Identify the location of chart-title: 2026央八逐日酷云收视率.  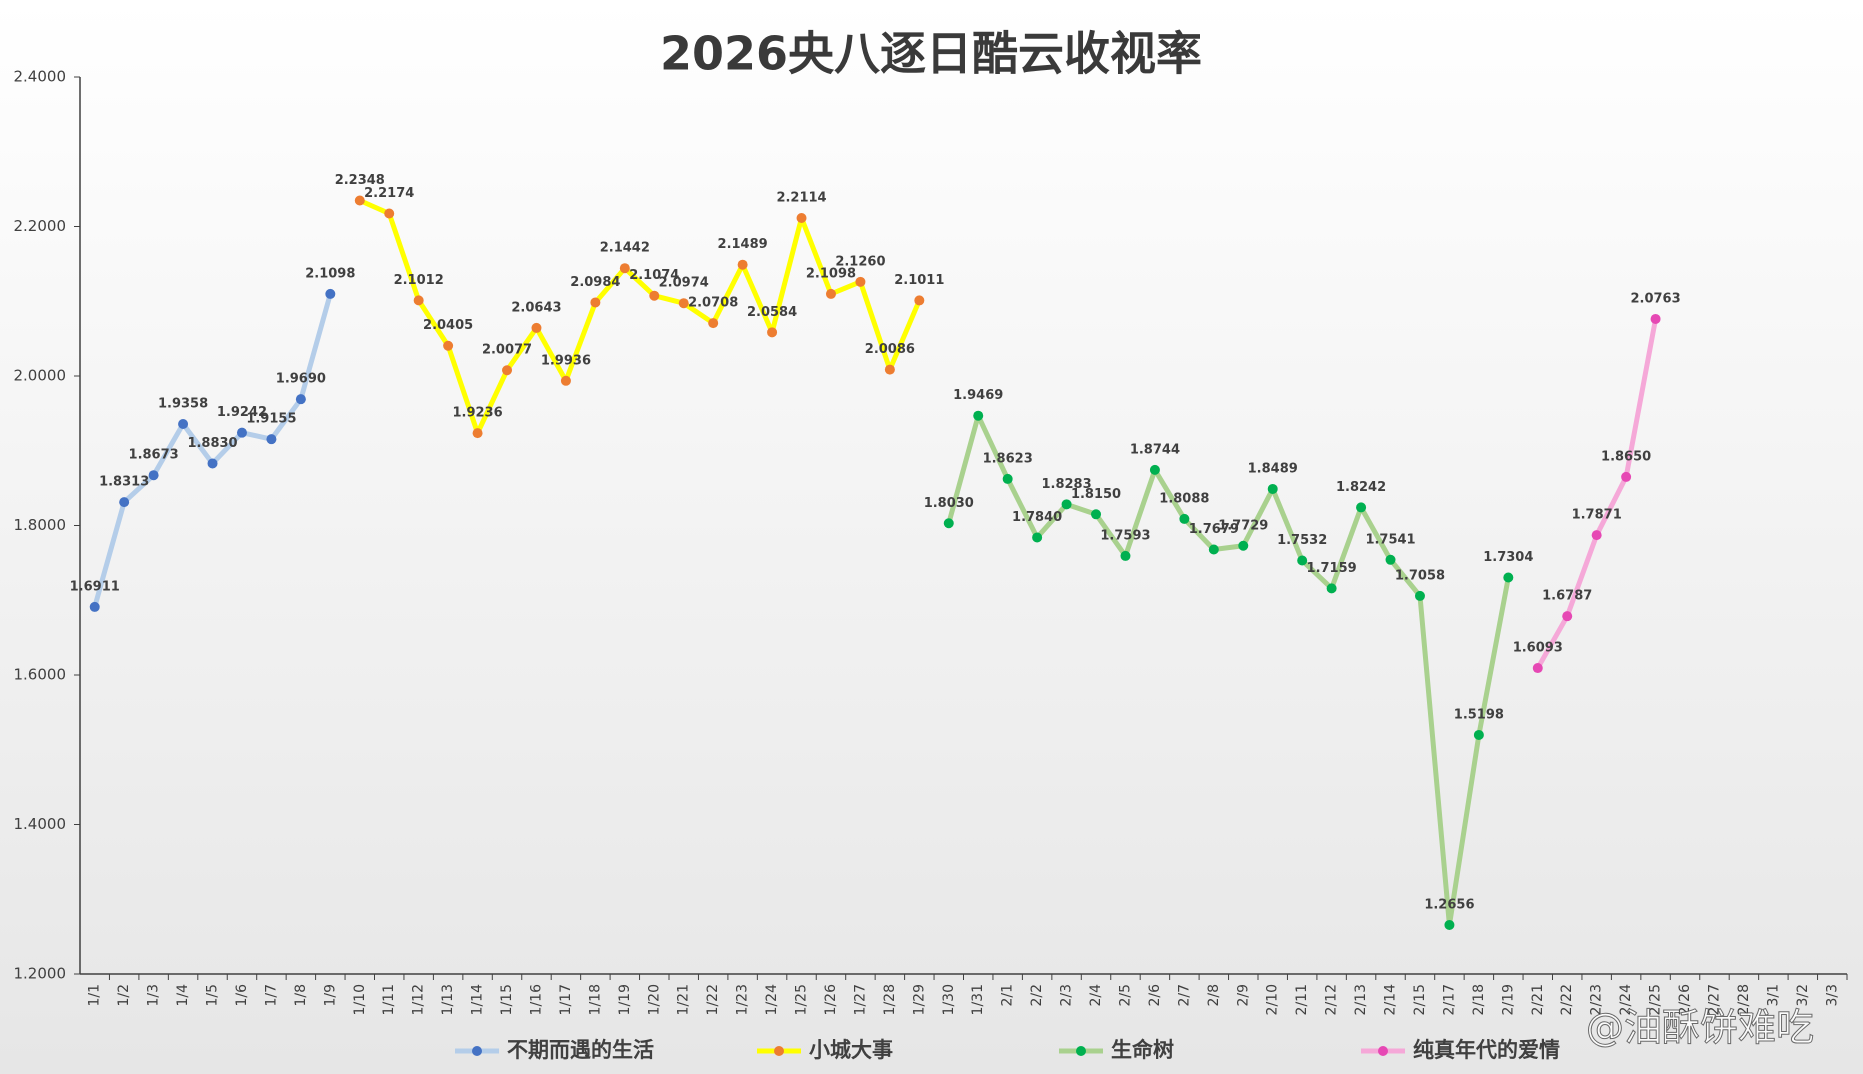
(931, 54).